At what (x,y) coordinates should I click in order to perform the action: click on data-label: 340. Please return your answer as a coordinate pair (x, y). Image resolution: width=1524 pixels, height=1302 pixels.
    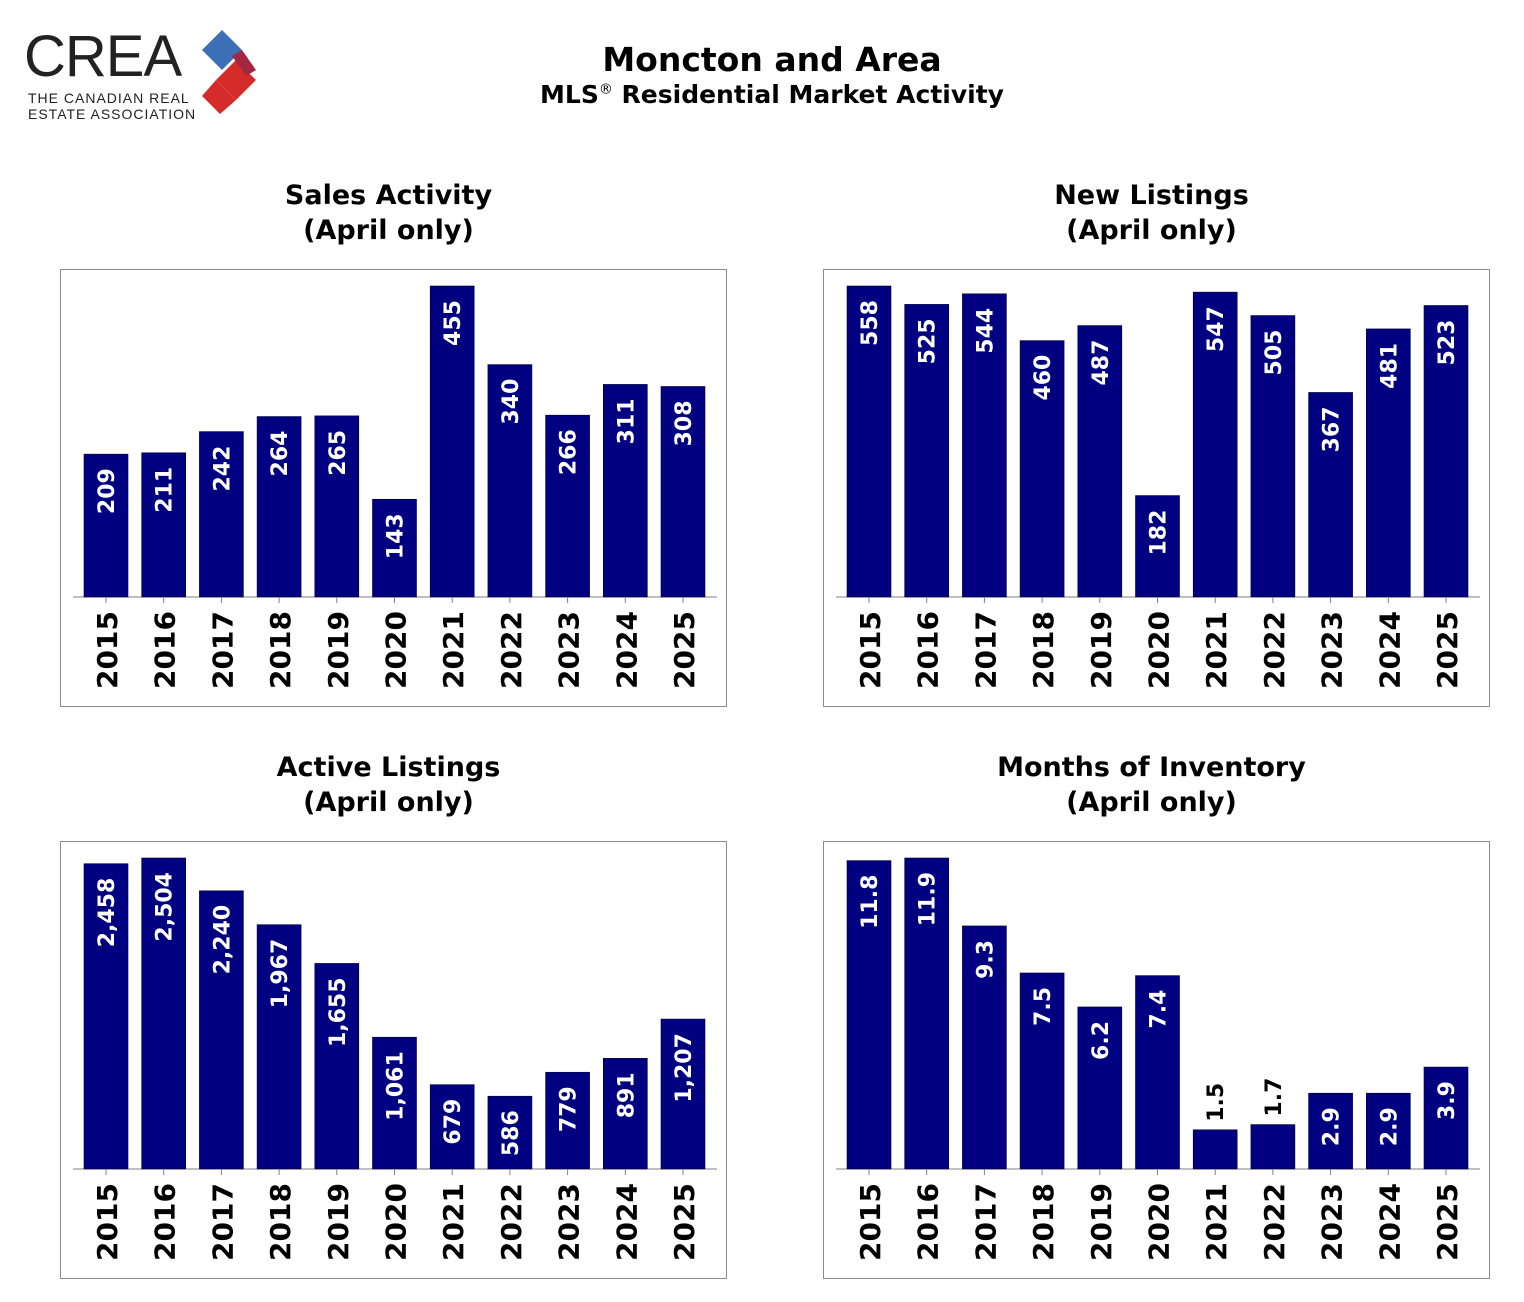
    Looking at the image, I should click on (511, 402).